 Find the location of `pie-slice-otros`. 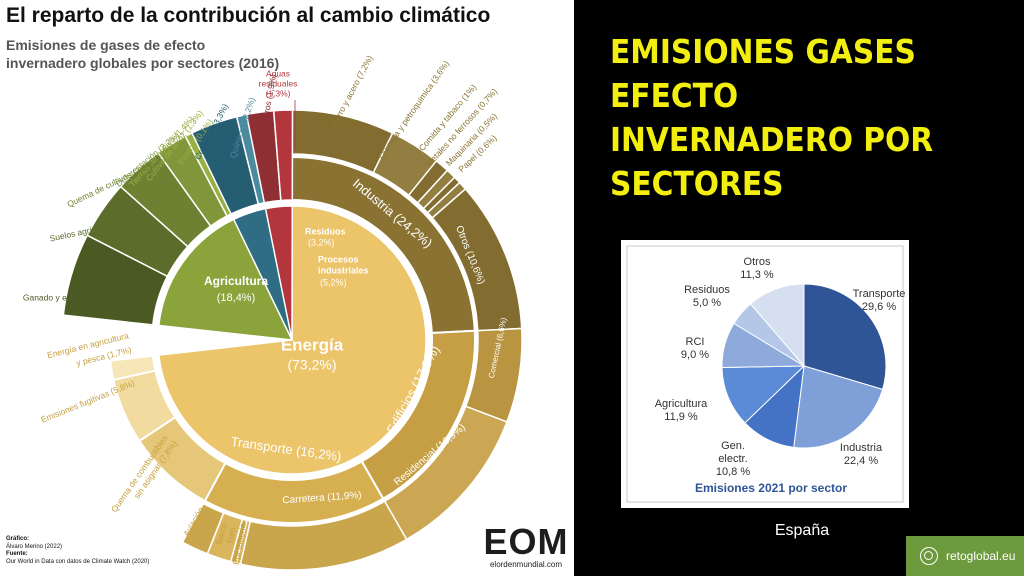

pie-slice-otros is located at coordinates (777, 325).